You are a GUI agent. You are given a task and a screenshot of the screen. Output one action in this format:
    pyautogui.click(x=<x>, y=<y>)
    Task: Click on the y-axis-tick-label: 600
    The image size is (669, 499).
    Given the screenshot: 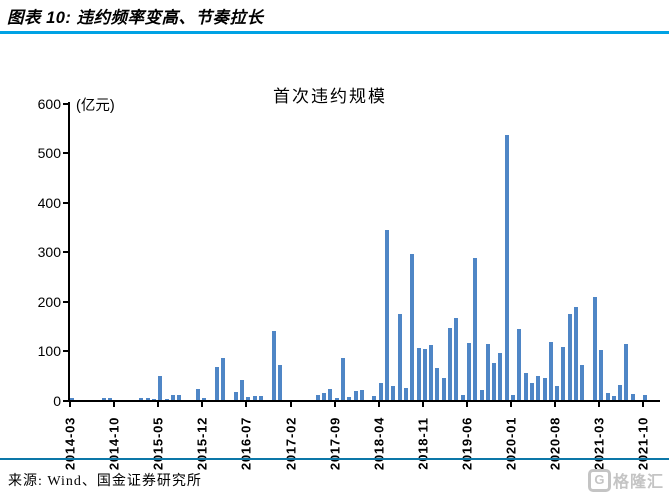 What is the action you would take?
    pyautogui.click(x=49, y=104)
    